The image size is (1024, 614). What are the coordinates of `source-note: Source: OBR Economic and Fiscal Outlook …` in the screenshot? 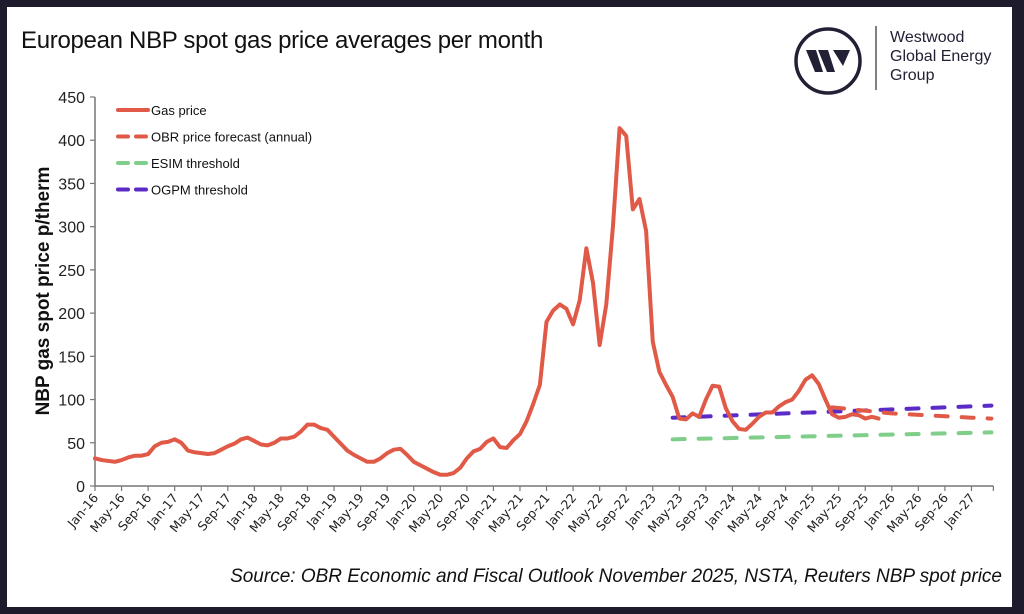 It's located at (616, 576).